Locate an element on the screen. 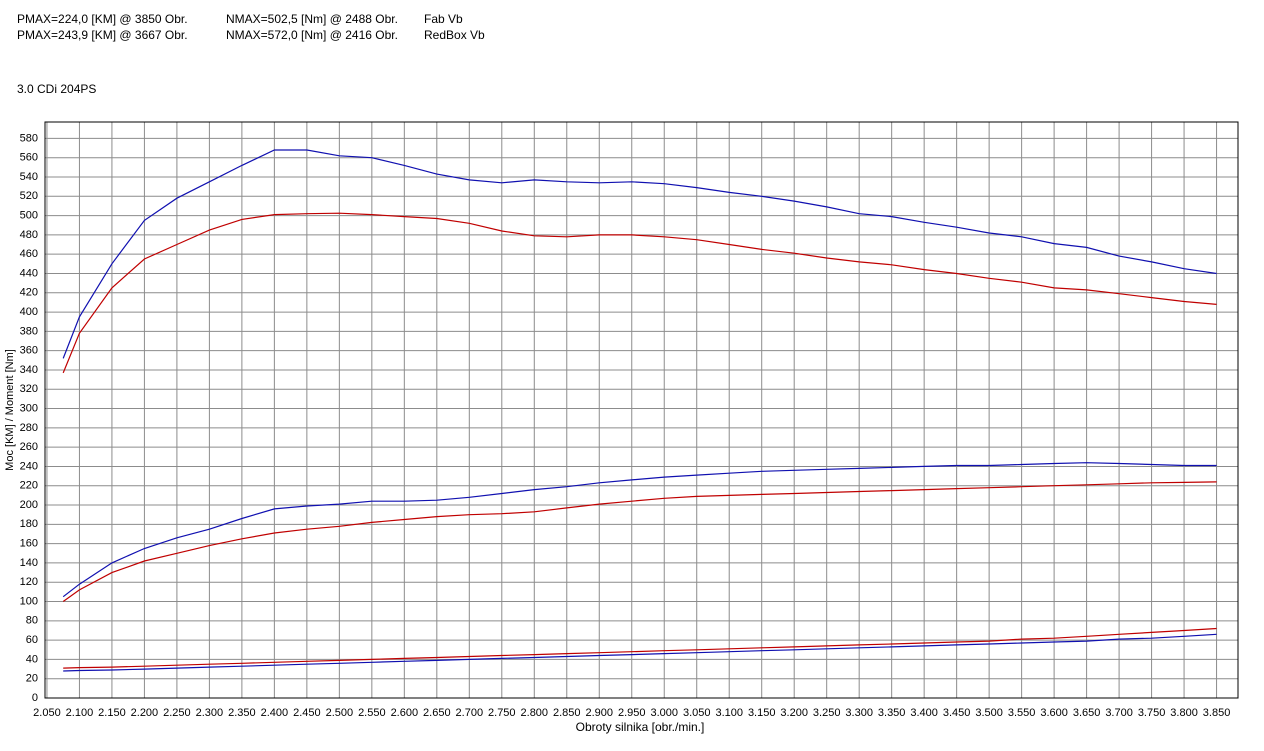 This screenshot has height=751, width=1264. y-tick-label: 480 is located at coordinates (29, 235).